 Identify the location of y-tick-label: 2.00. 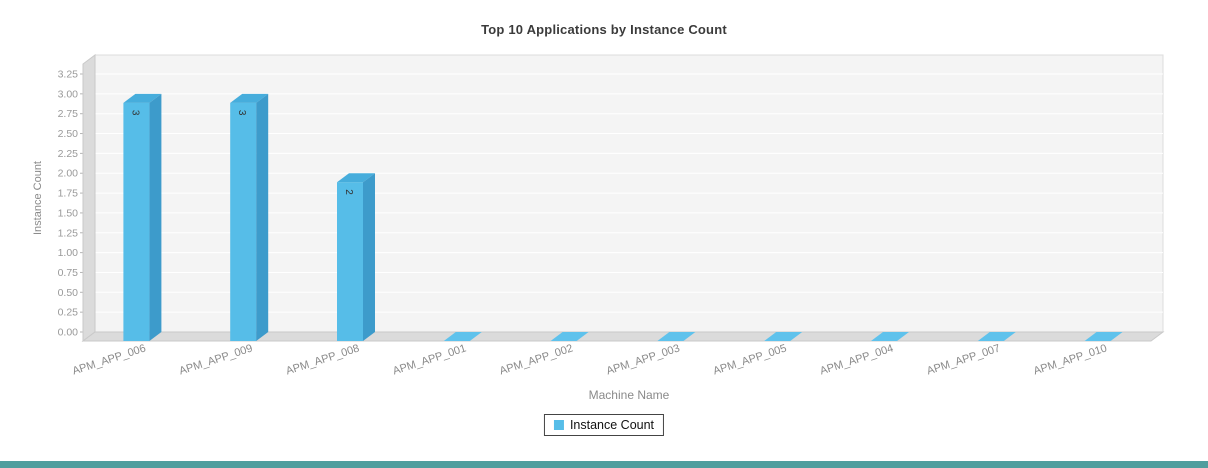
(68, 174).